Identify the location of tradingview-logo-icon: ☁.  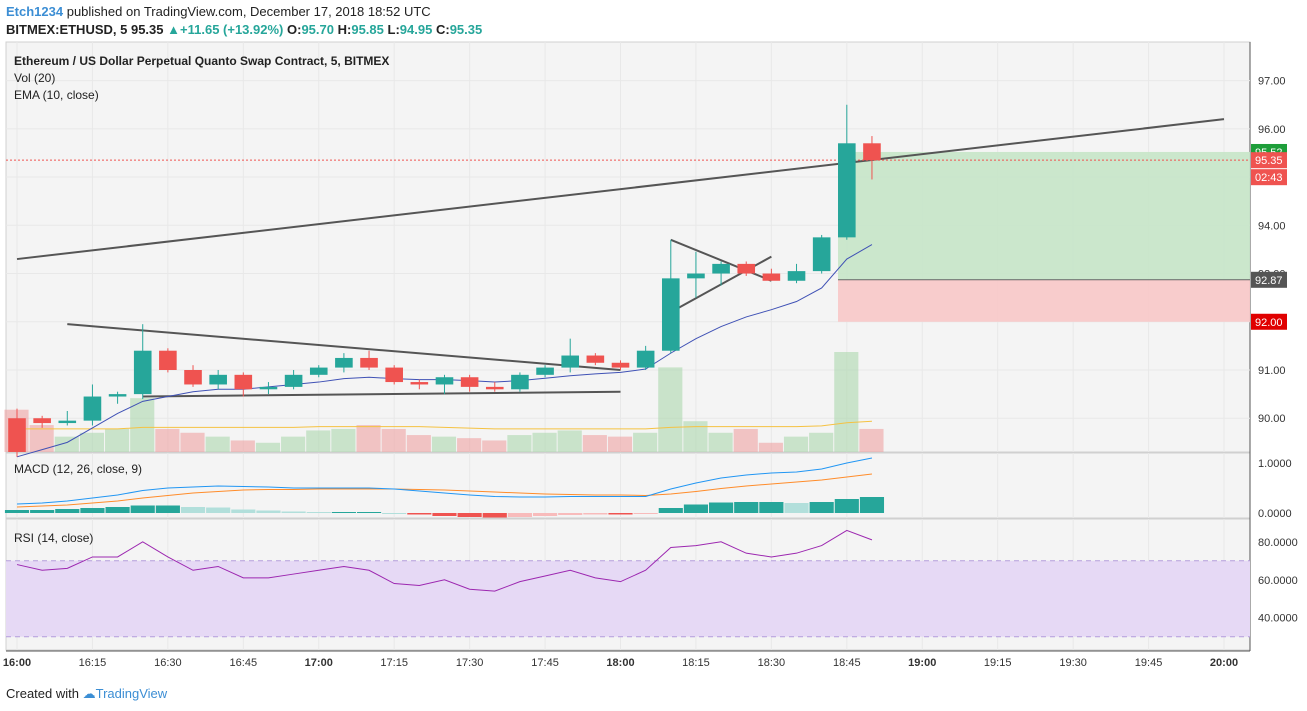
(89, 693).